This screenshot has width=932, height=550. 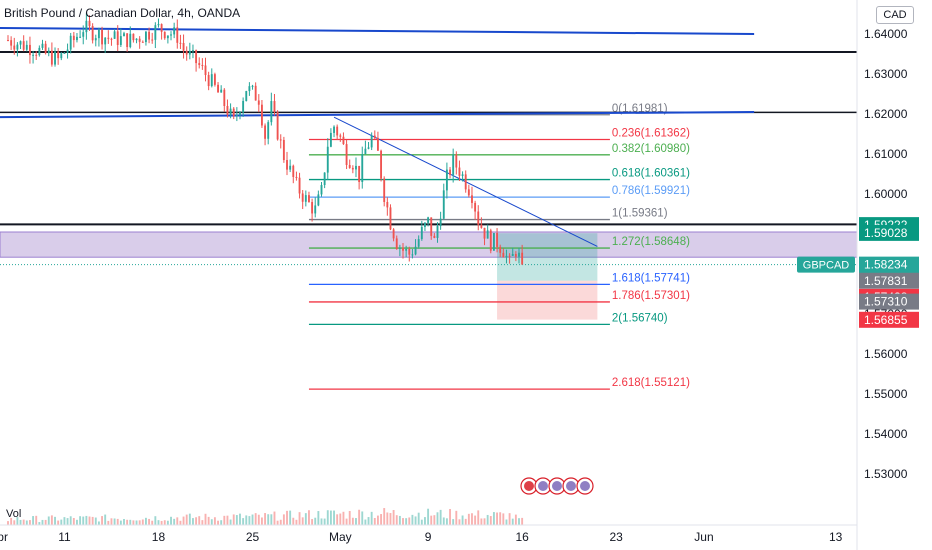 I want to click on price-badge-label: 1.57310, so click(x=886, y=302).